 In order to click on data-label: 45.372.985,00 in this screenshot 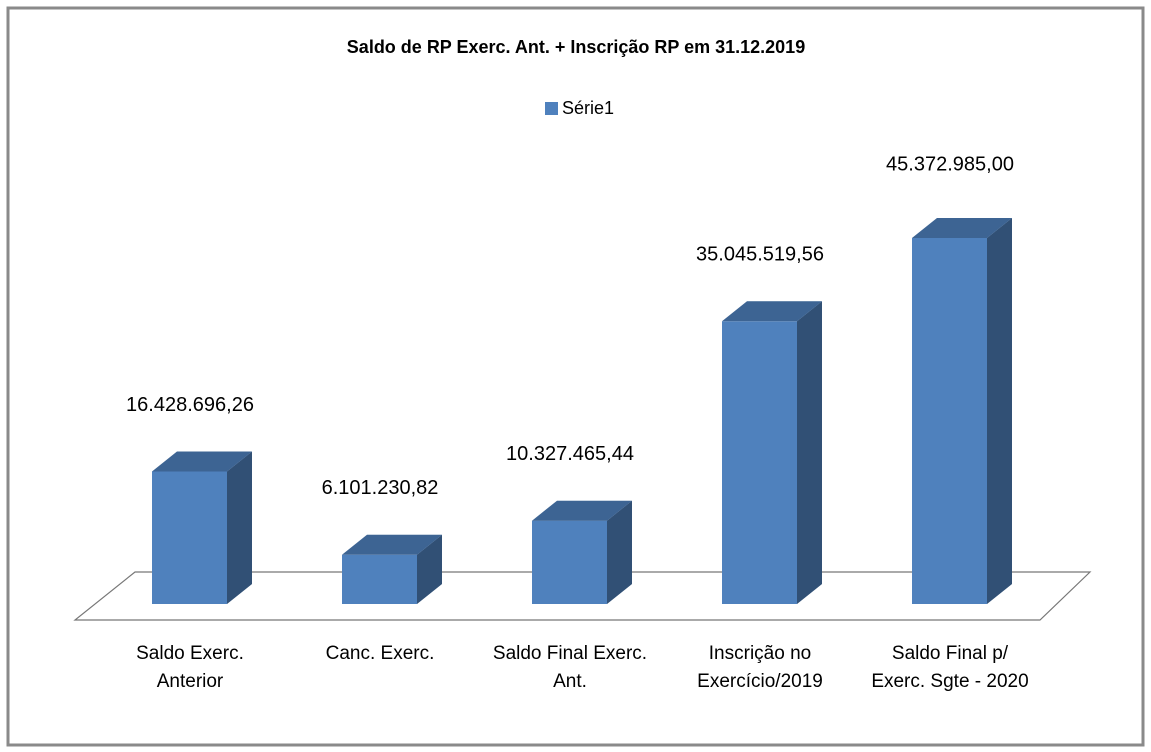, I will do `click(950, 164)`.